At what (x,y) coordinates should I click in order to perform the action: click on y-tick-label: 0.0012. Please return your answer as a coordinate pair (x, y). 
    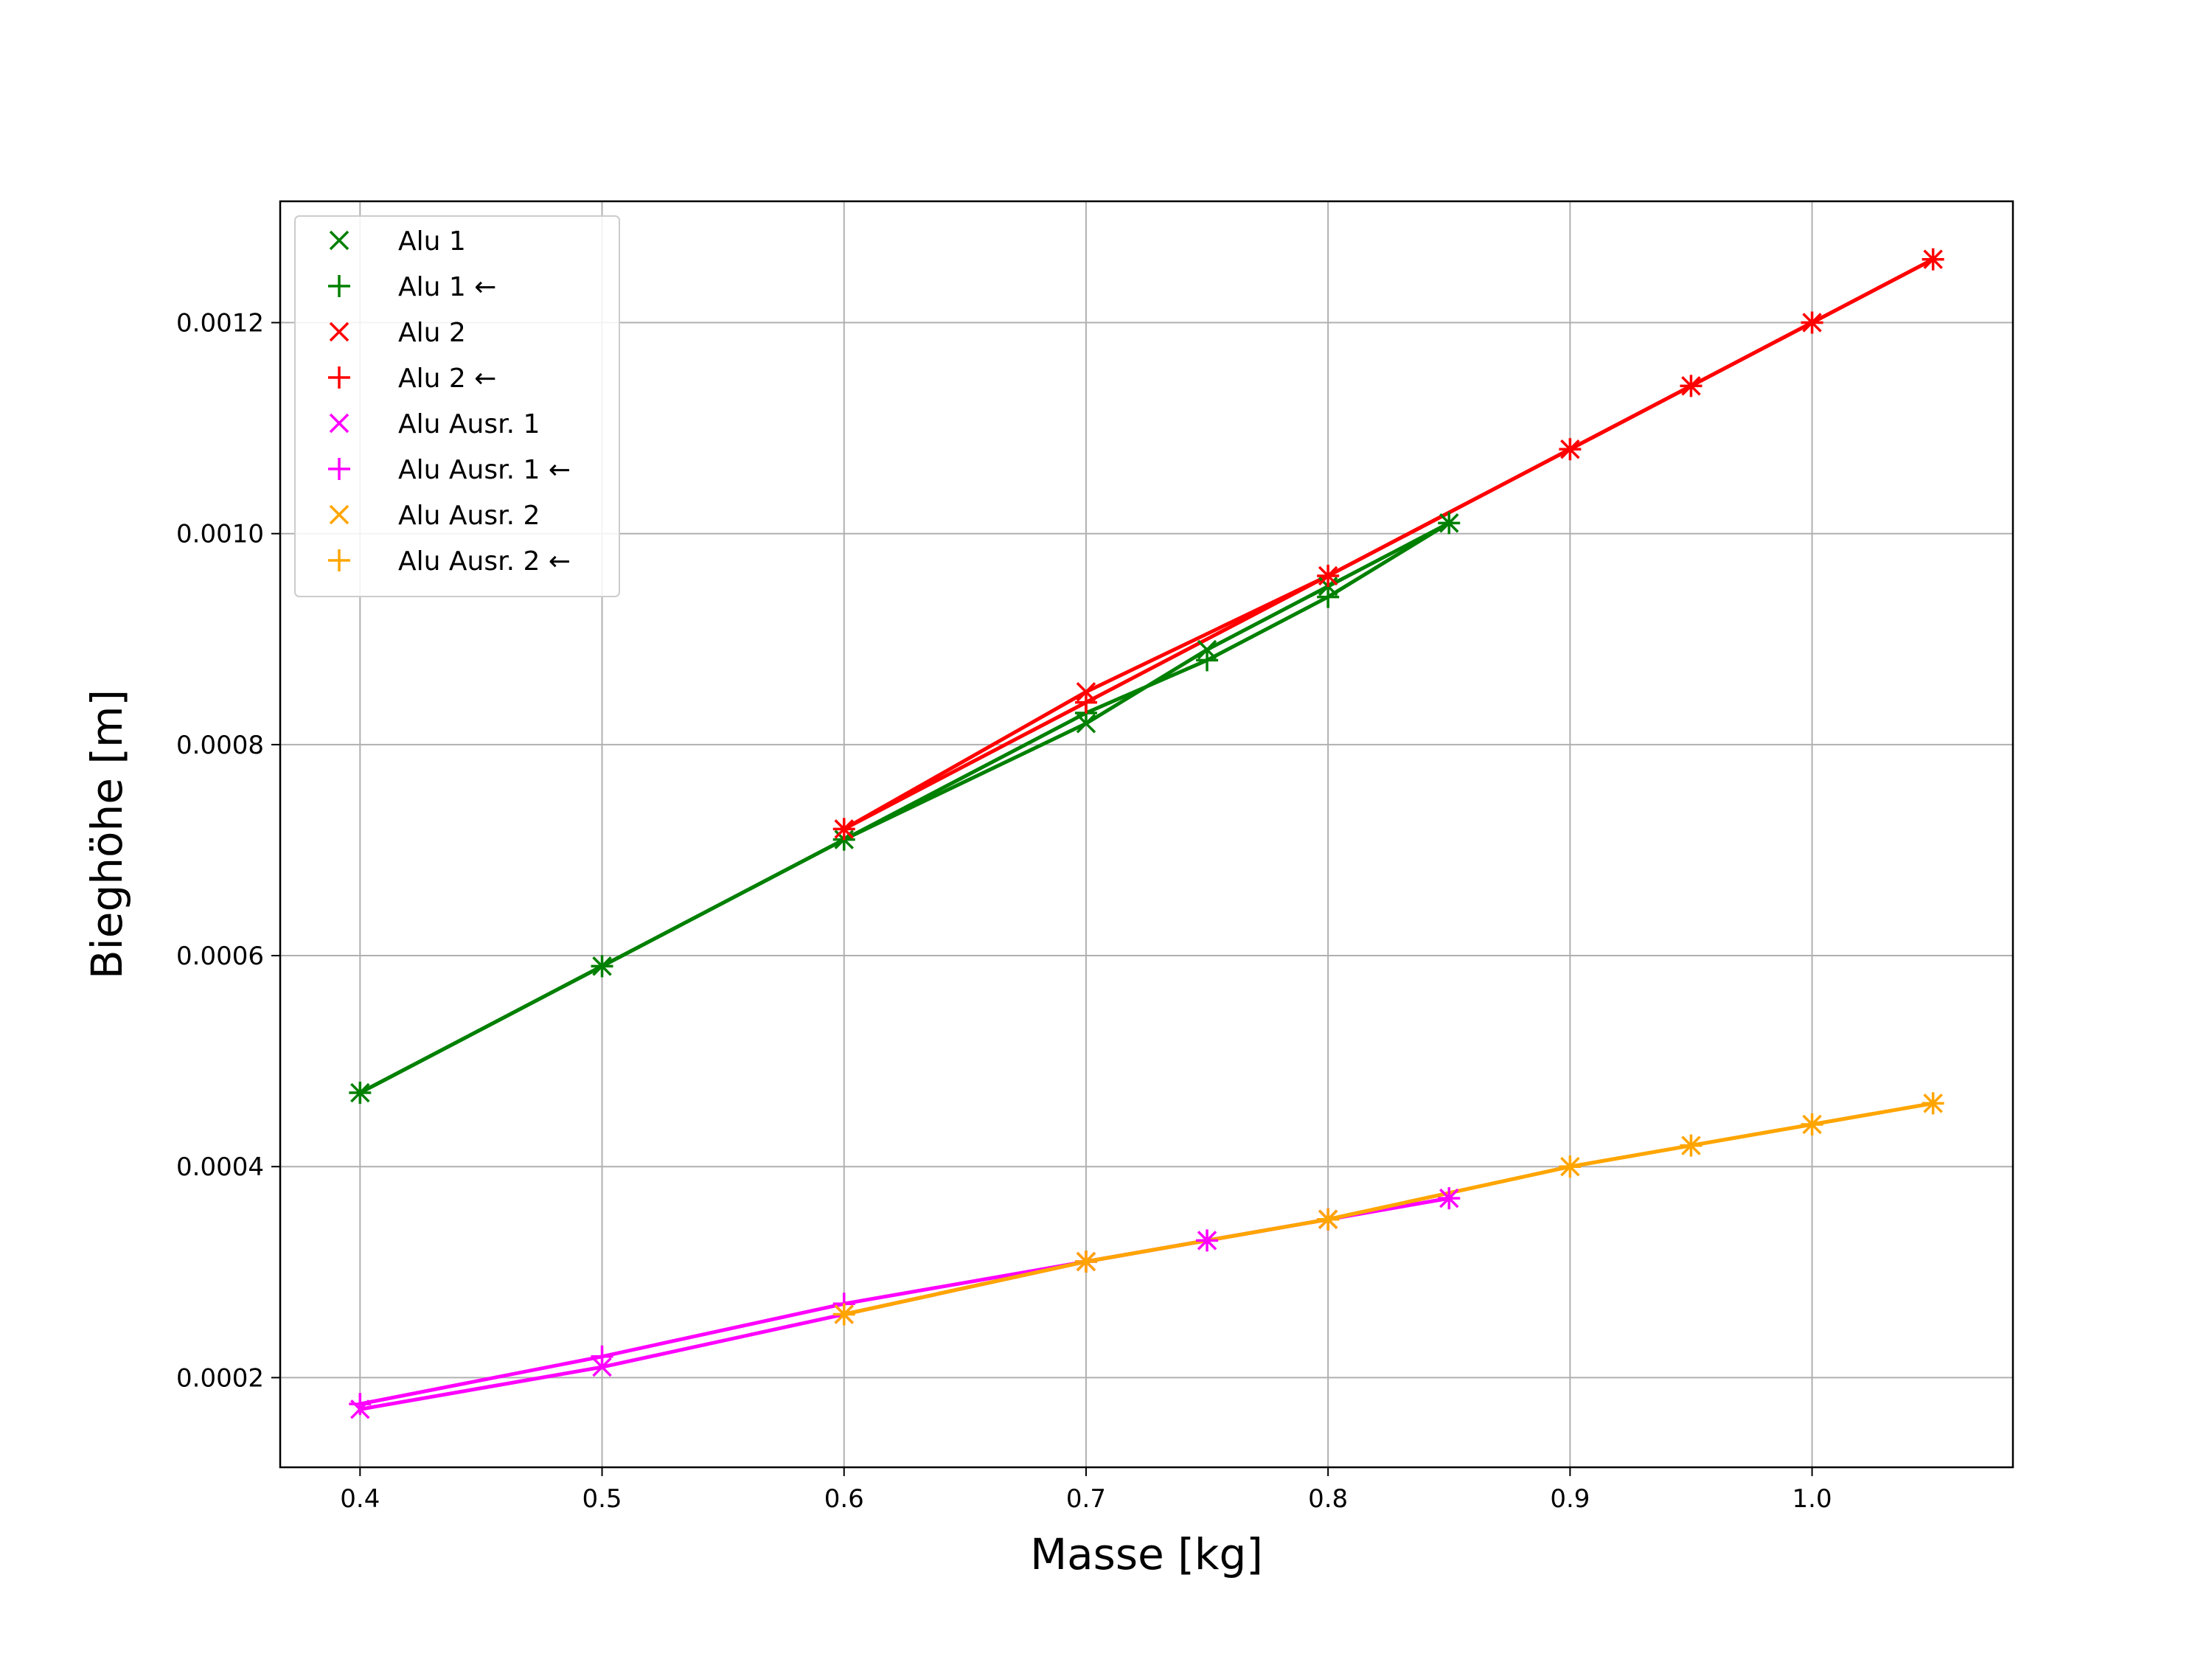
    Looking at the image, I should click on (220, 323).